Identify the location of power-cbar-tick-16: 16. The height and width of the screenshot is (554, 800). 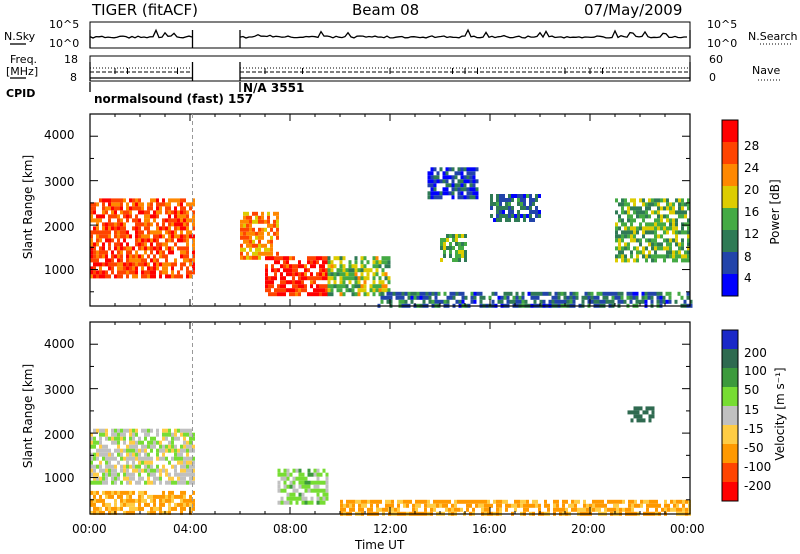
(752, 212).